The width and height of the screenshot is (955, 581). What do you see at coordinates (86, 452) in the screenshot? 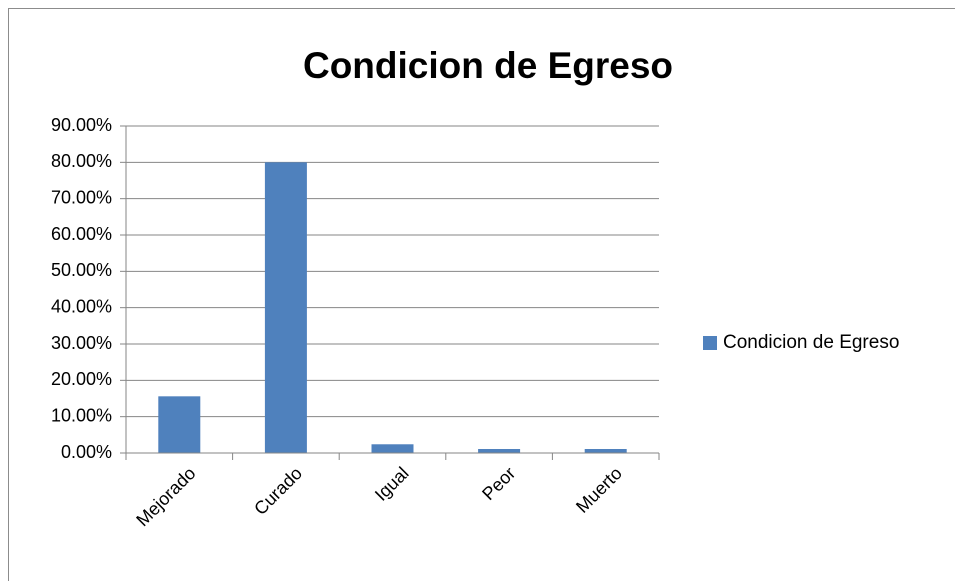
I see `y-tick-label: 0.00%` at bounding box center [86, 452].